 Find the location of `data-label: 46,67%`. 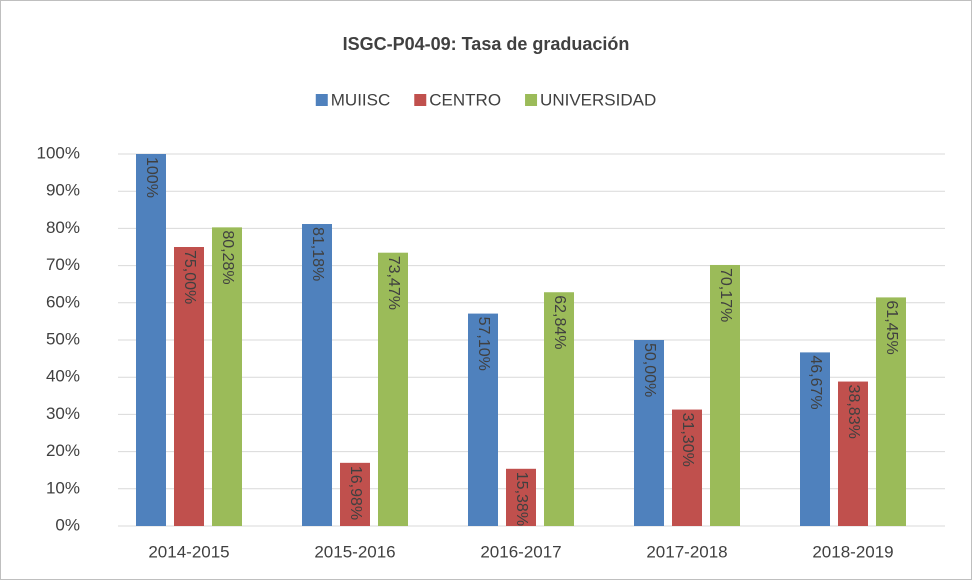

data-label: 46,67% is located at coordinates (815, 382).